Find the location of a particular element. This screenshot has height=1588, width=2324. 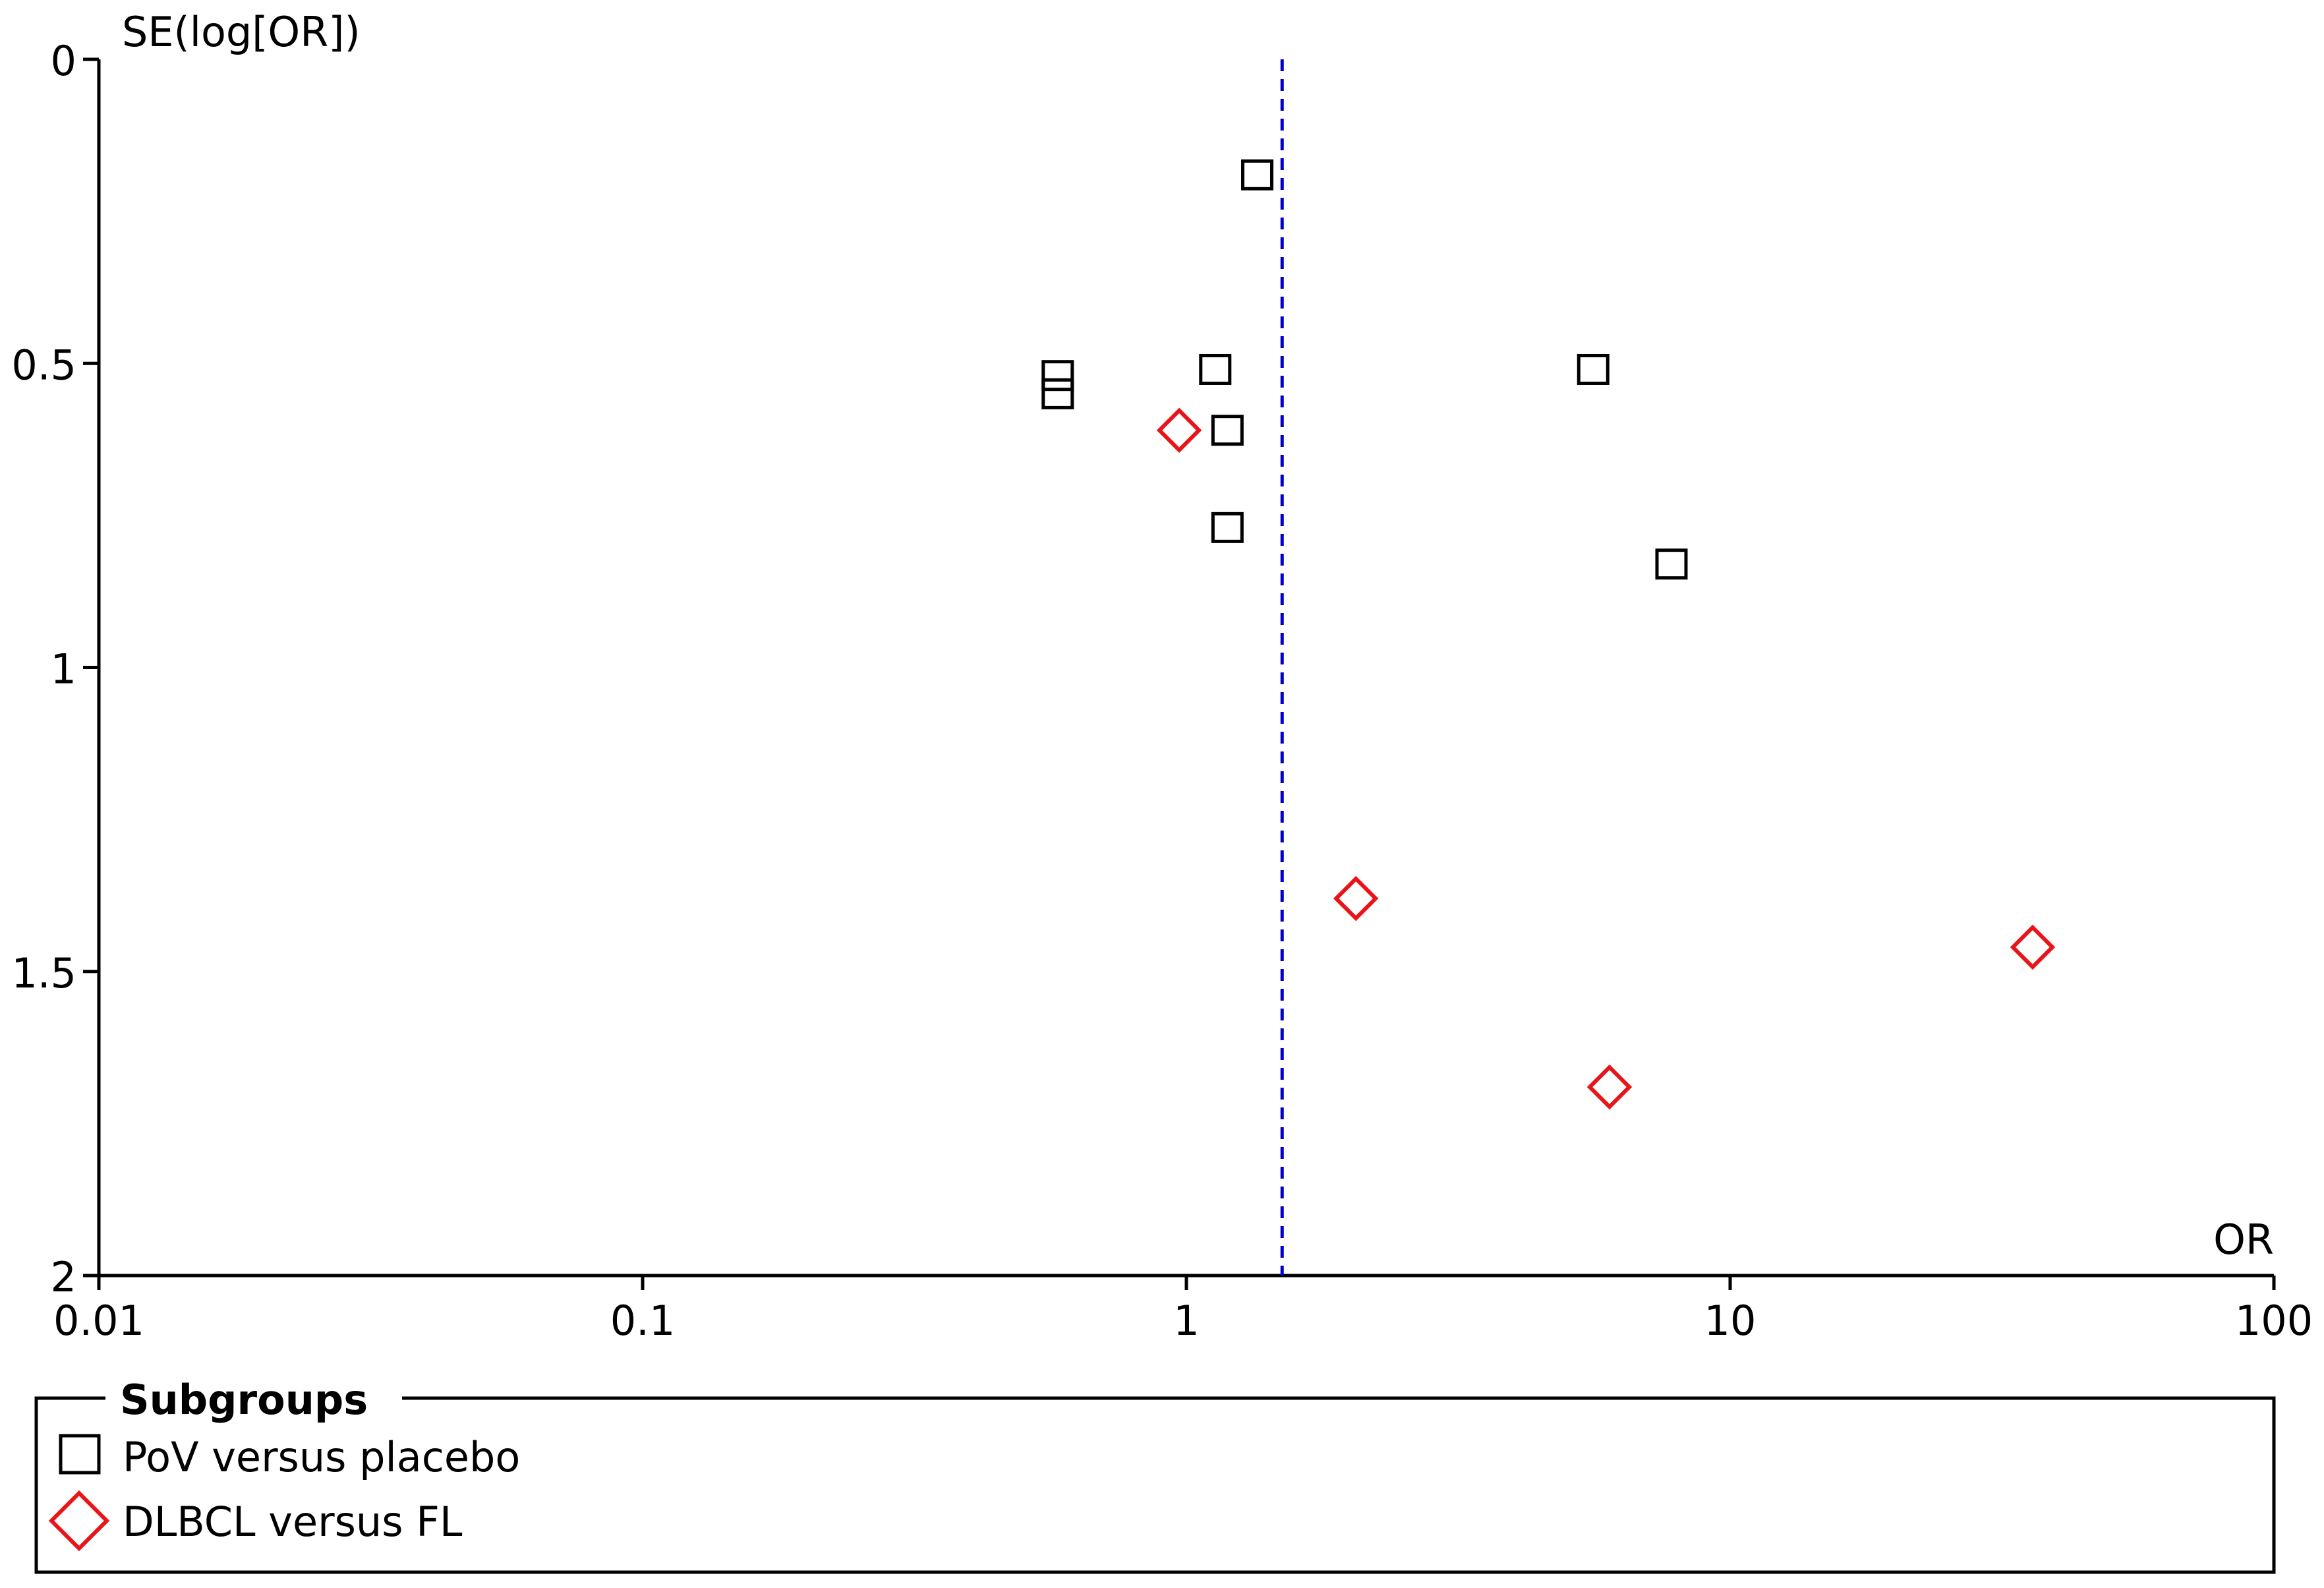

legend-title-background is located at coordinates (253, 1397).